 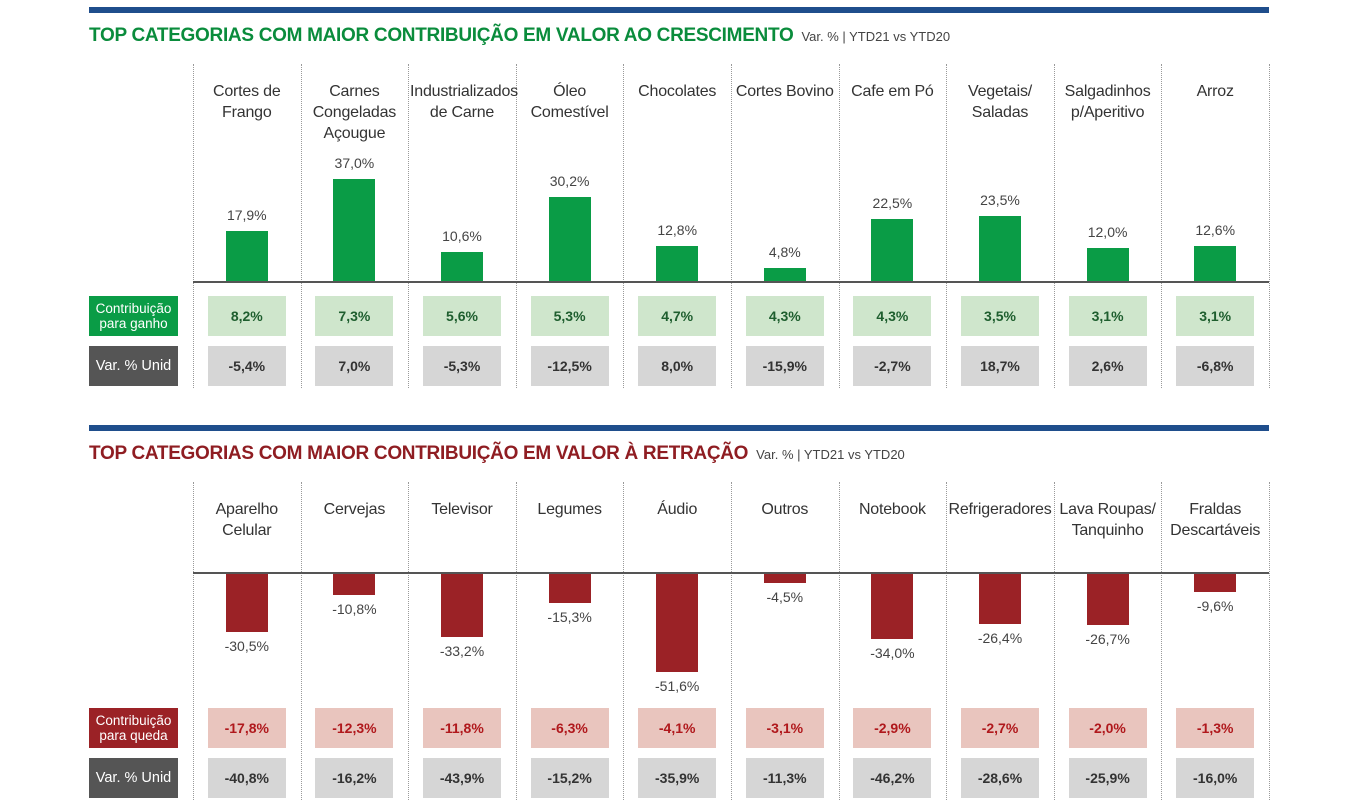 I want to click on top-divider, so click(x=679, y=10).